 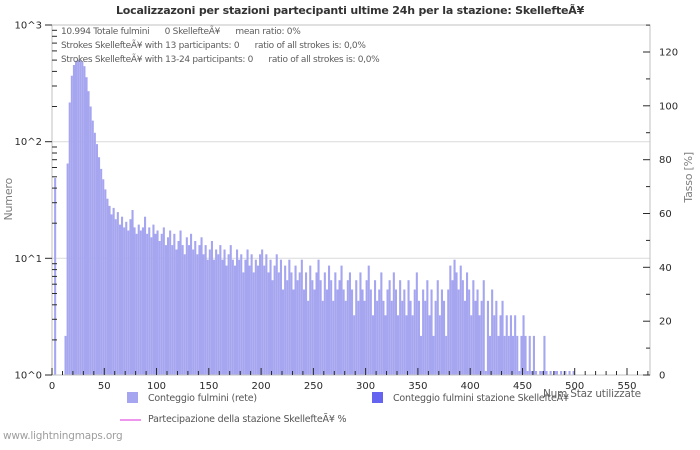 I want to click on svg-text: 10^0, so click(x=28, y=376).